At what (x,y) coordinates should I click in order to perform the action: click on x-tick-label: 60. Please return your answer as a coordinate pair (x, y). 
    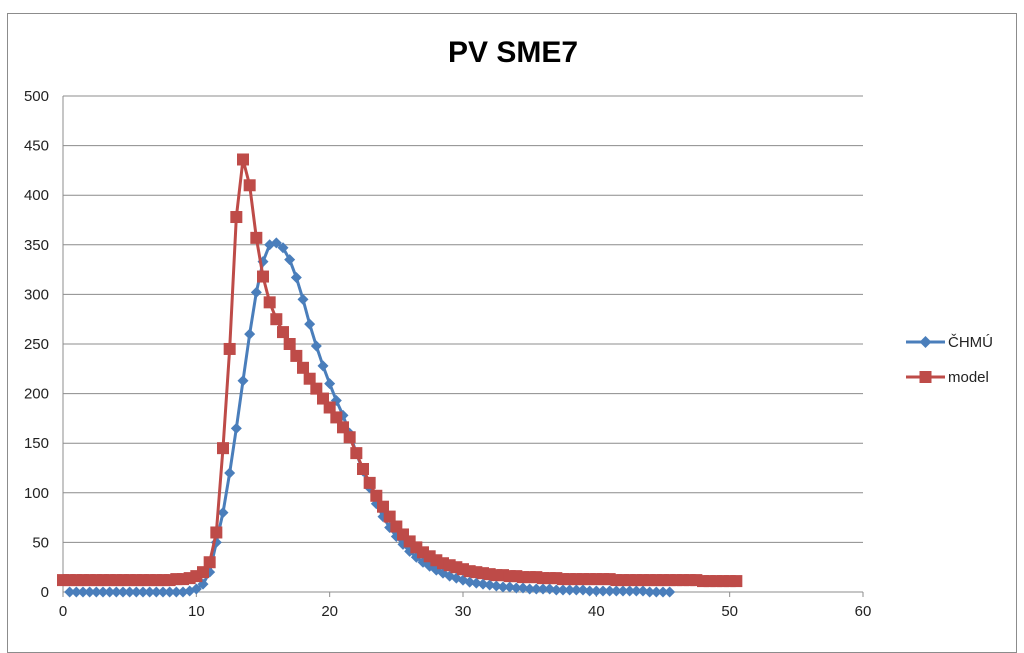
    Looking at the image, I should click on (863, 611).